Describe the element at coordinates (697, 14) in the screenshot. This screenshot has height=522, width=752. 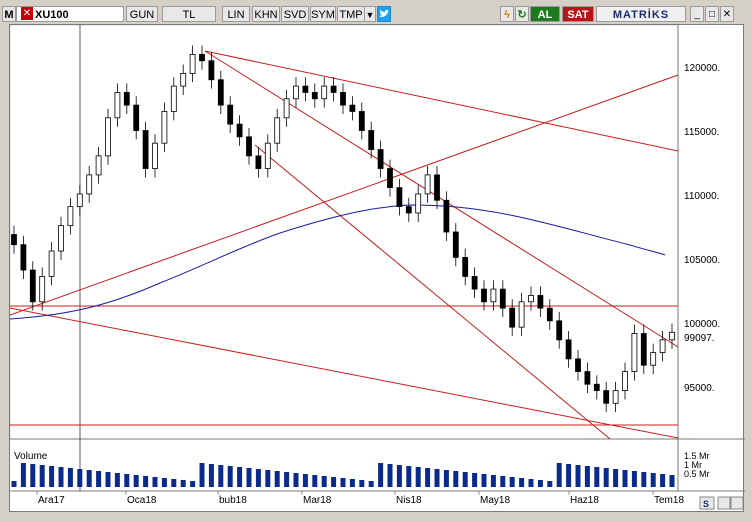
I see `minimize-icon: _` at that location.